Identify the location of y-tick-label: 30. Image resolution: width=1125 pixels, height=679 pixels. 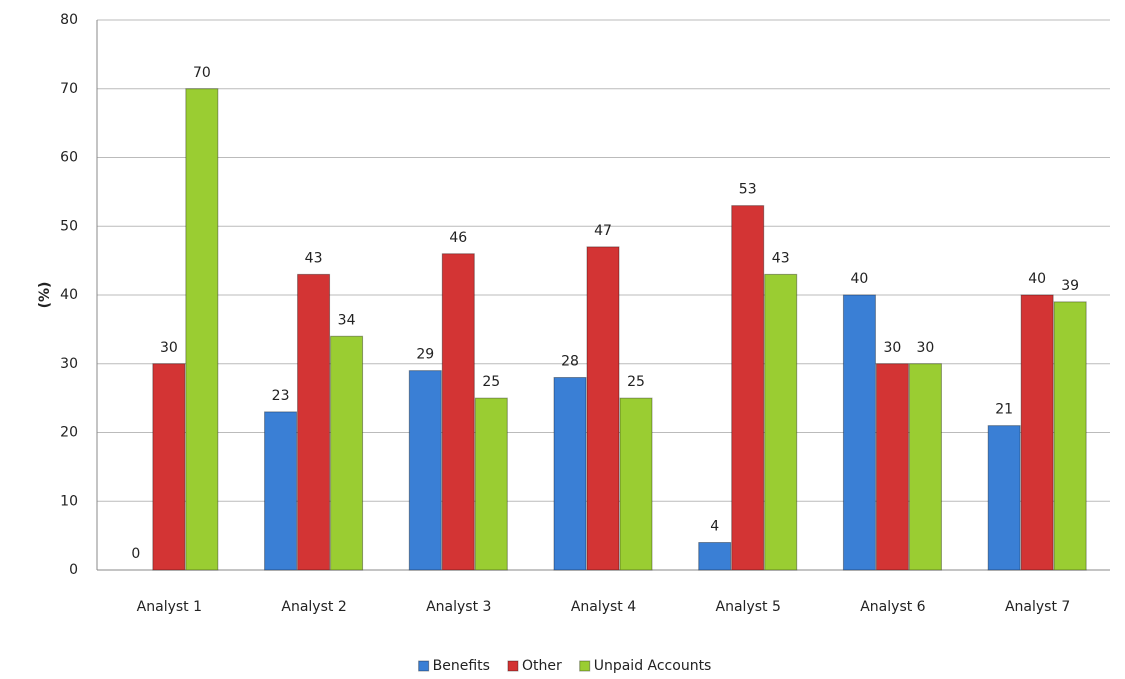
(69, 364).